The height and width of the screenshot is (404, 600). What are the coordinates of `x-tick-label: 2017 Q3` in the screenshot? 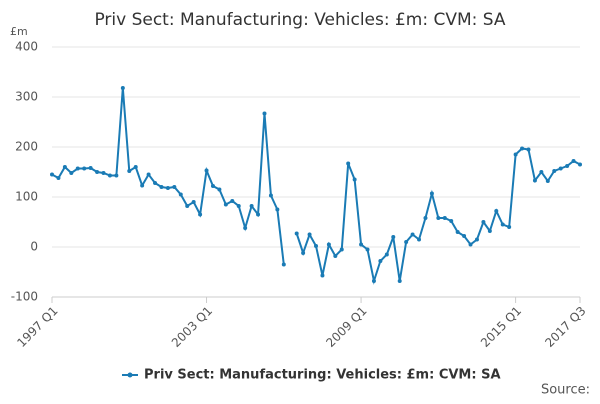 It's located at (565, 327).